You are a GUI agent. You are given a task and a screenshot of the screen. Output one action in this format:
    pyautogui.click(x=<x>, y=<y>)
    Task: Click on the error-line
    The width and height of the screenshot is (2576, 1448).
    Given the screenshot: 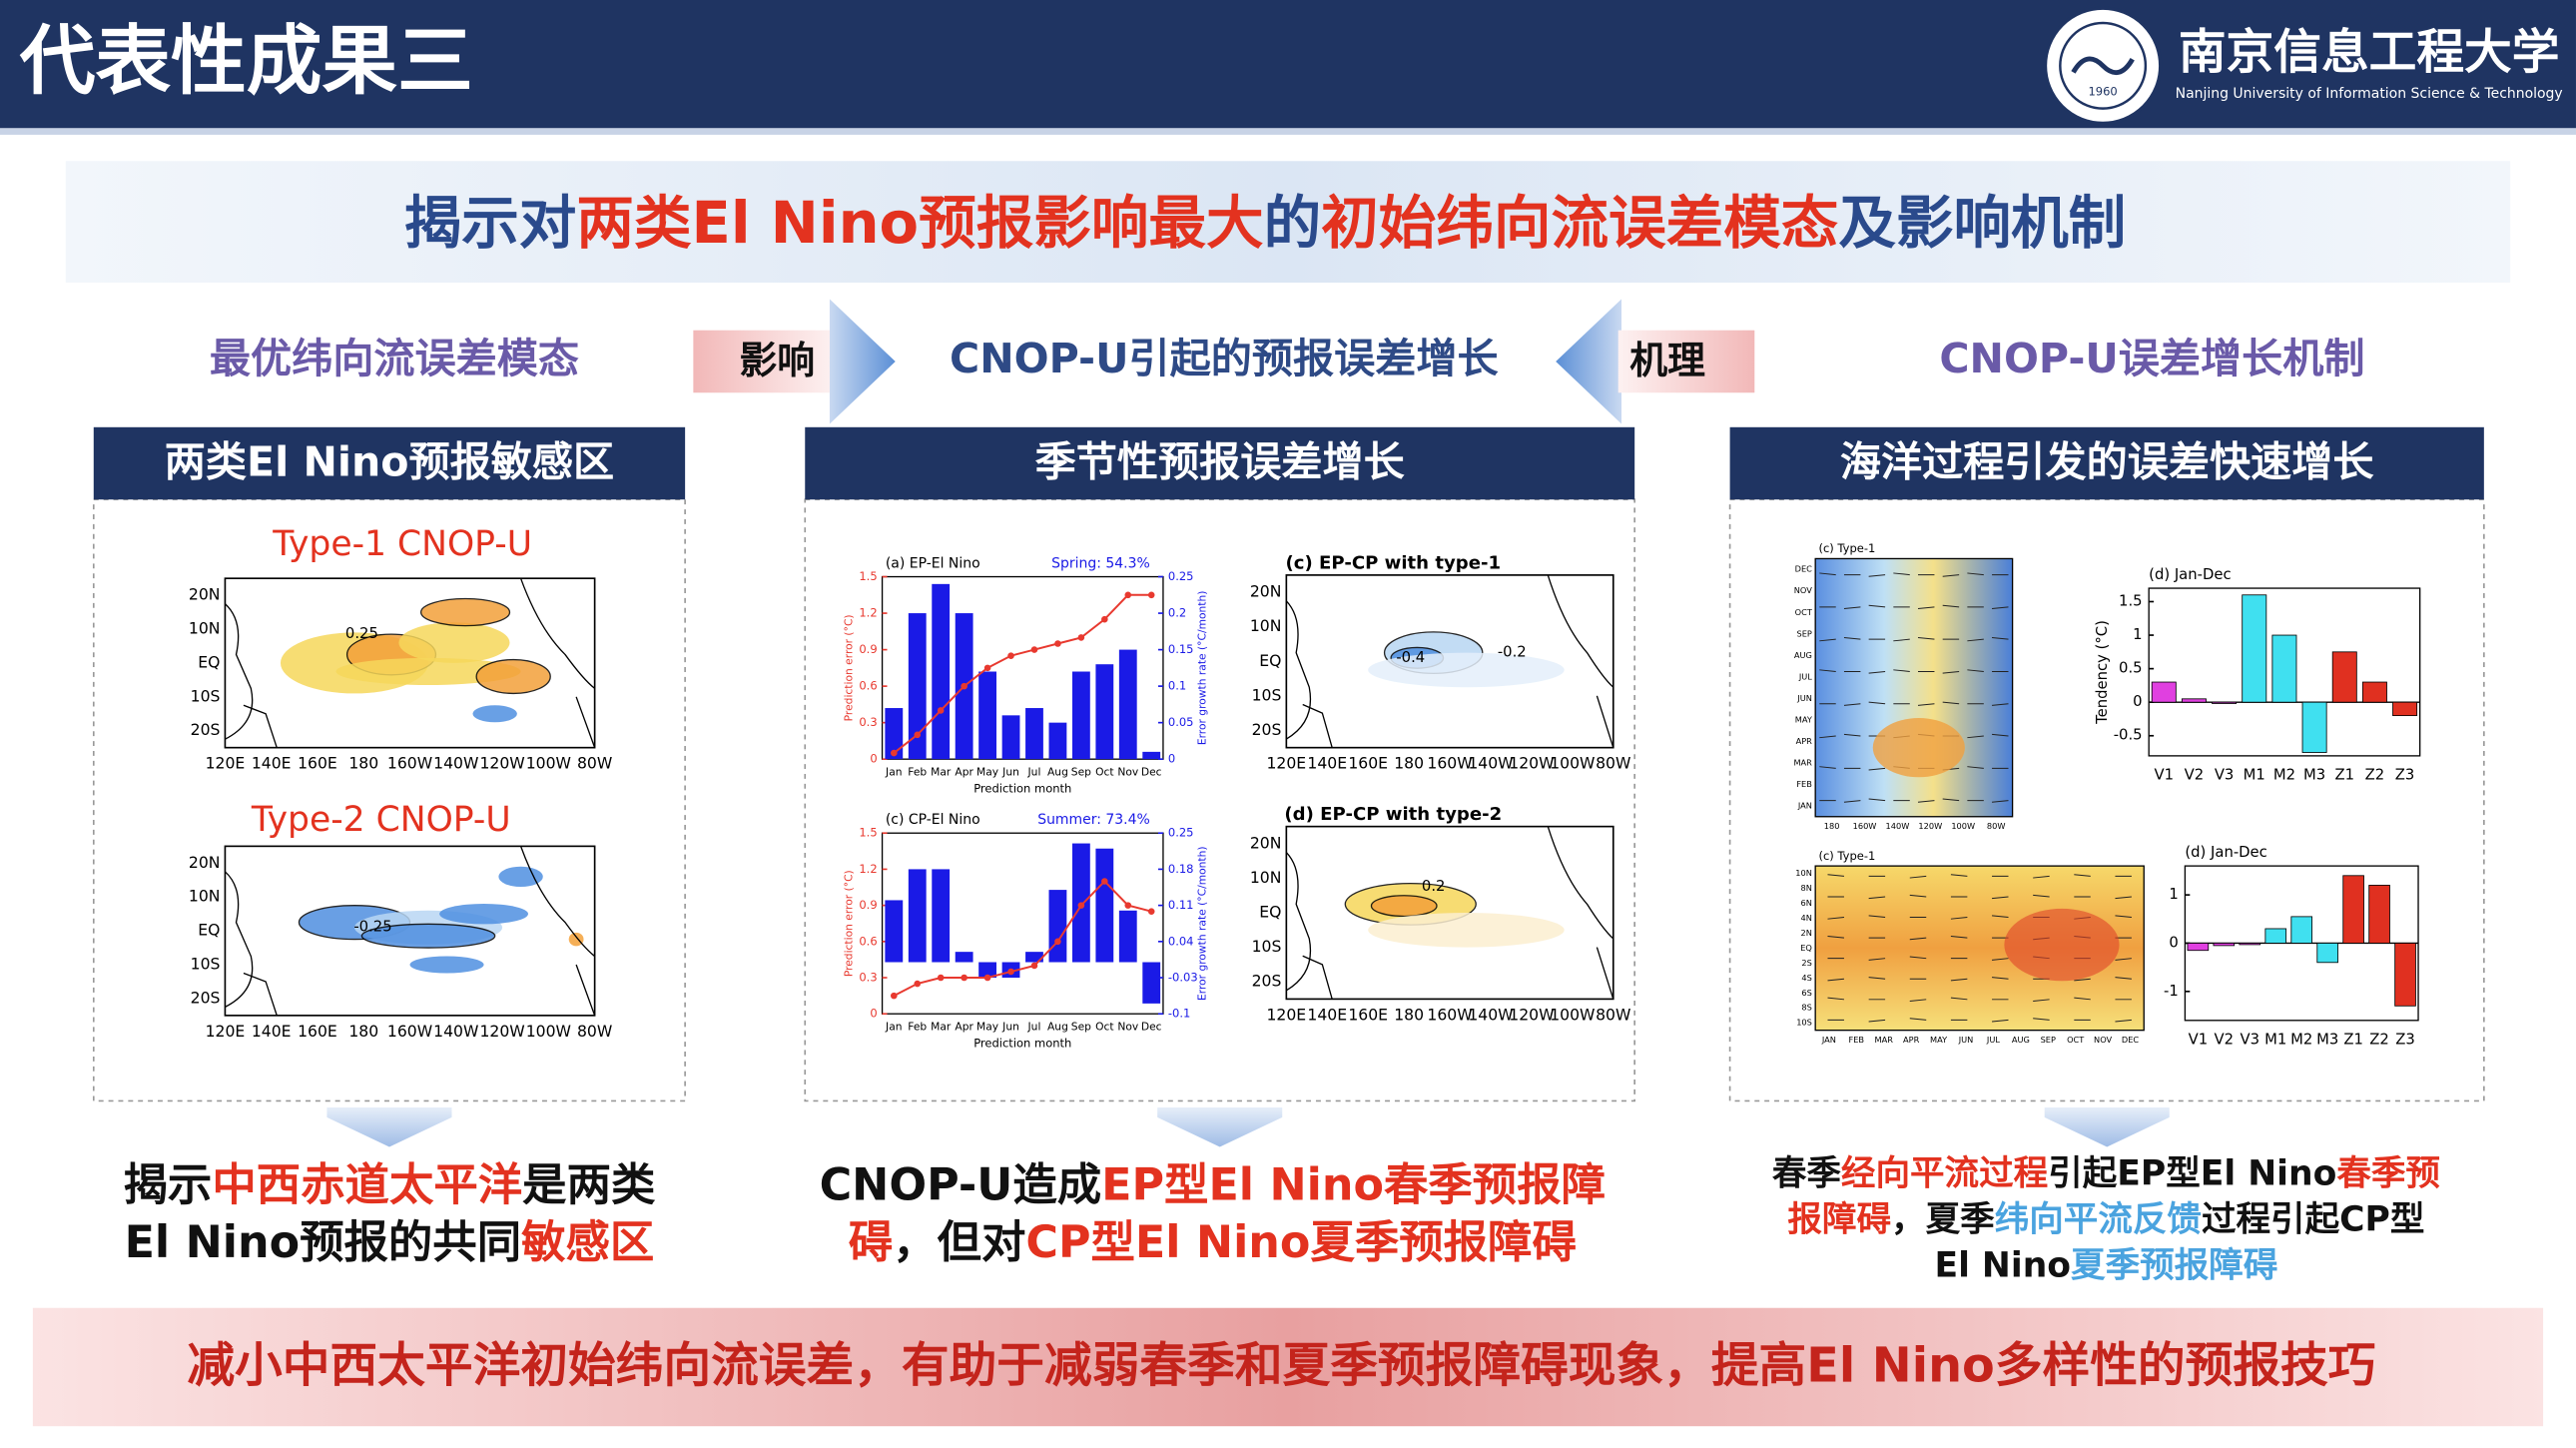 What is the action you would take?
    pyautogui.click(x=1023, y=938)
    